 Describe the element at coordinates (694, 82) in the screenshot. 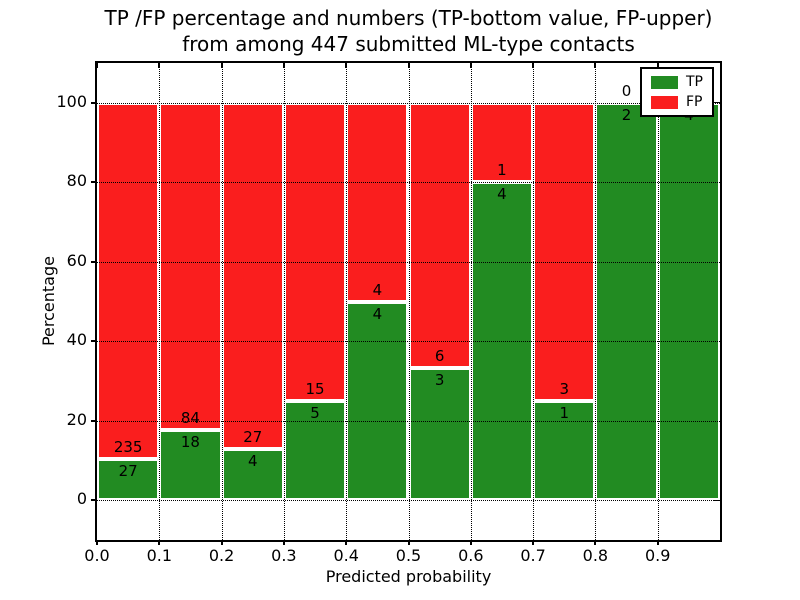

I see `legend-label-tp: TP` at that location.